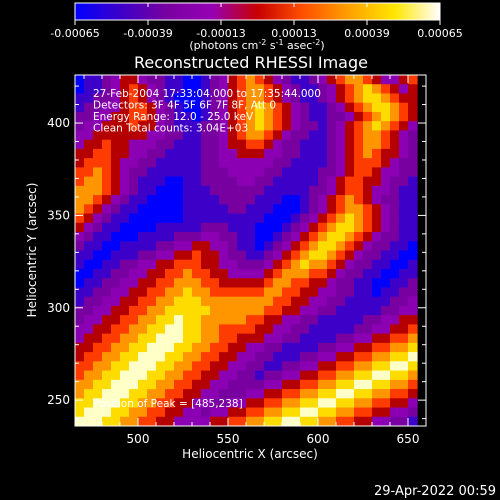 Image resolution: width=500 pixels, height=500 pixels. Describe the element at coordinates (32, 250) in the screenshot. I see `y-axis-label: Heliocentric Y (arcsec)` at that location.